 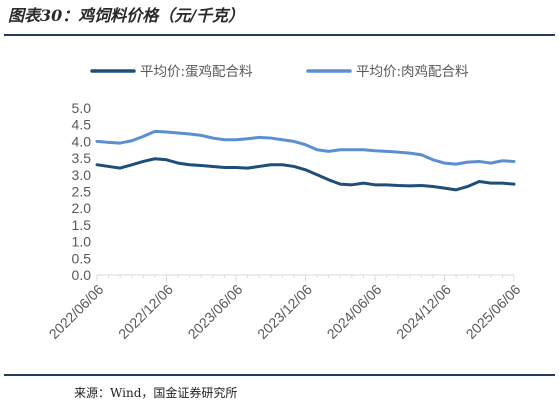 I want to click on legend-label-1: 平均价:蛋鸡配合料, so click(x=196, y=71).